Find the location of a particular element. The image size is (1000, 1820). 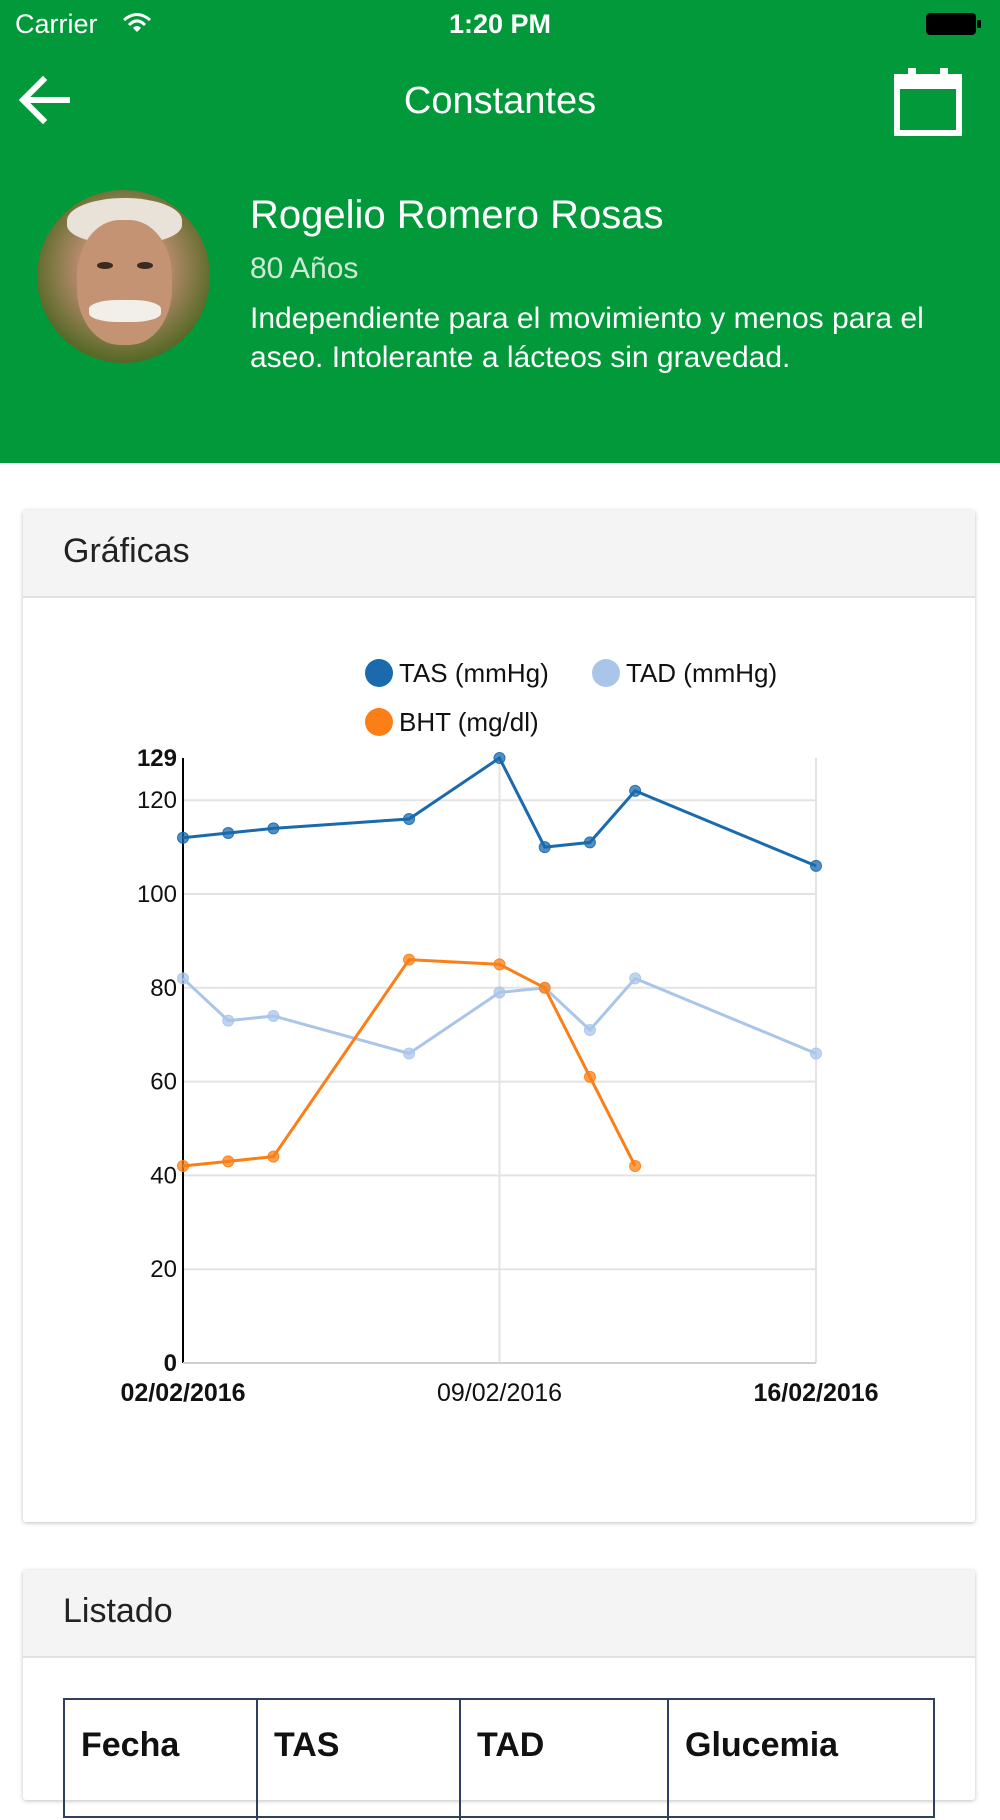

column-header-fecha: Fecha is located at coordinates (161, 1760).